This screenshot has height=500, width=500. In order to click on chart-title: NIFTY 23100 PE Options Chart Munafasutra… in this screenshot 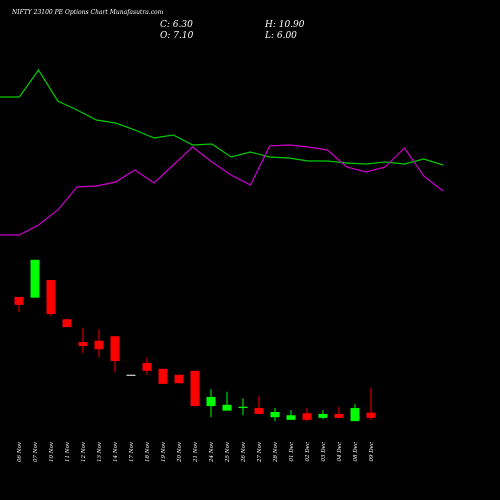, I will do `click(87, 12)`.